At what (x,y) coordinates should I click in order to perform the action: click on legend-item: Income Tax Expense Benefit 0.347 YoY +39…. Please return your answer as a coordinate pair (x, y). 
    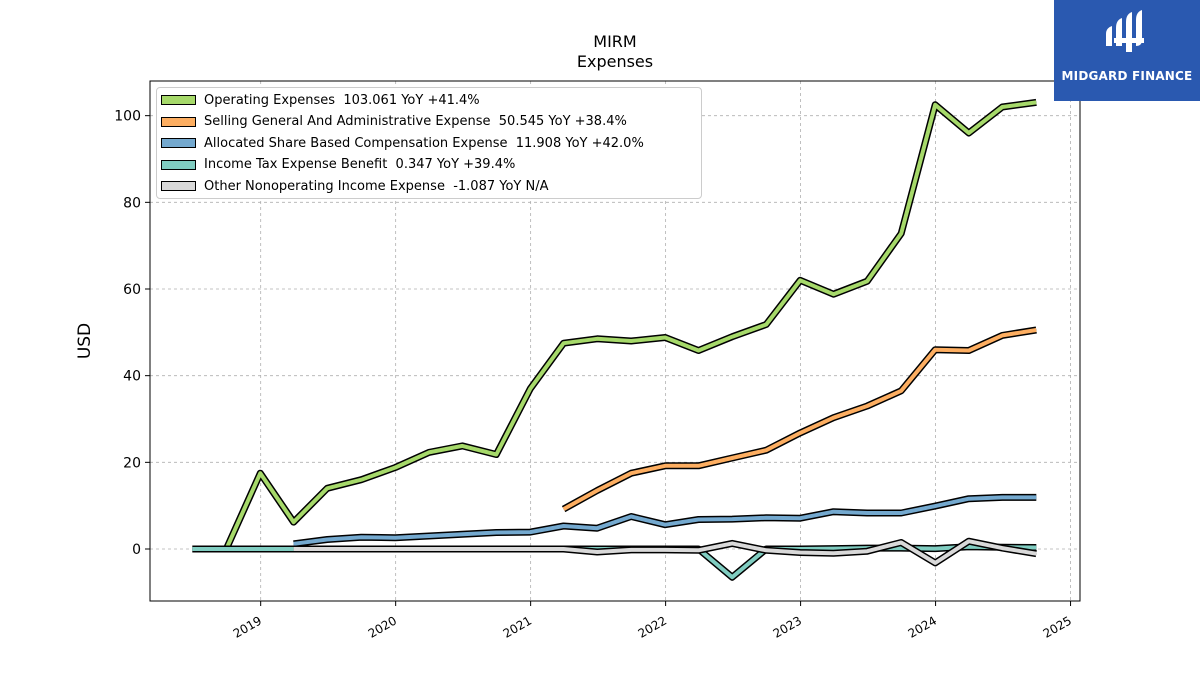
    Looking at the image, I should click on (338, 165).